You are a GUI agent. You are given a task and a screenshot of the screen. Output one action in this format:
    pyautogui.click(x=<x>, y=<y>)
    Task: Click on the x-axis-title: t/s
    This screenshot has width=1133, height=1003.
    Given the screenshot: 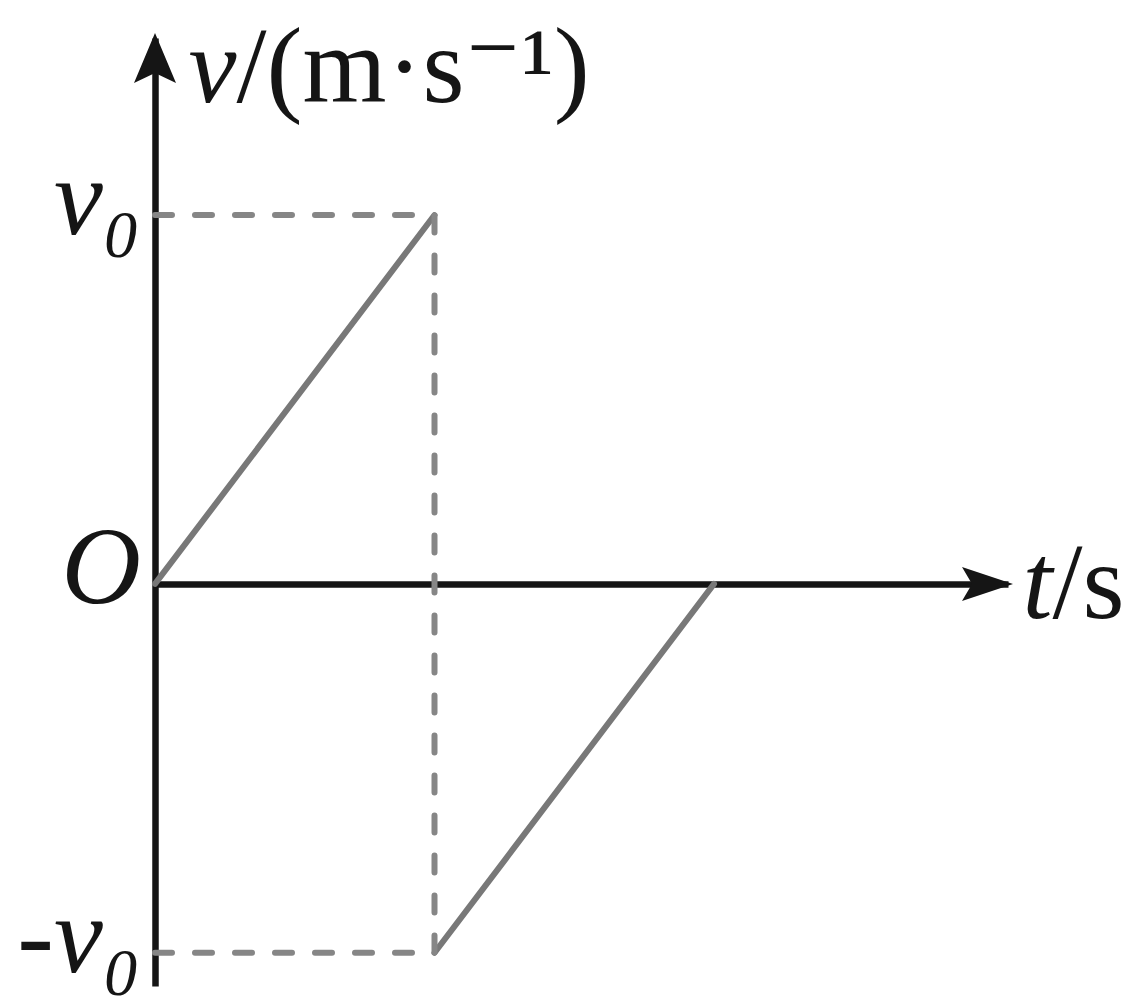 What is the action you would take?
    pyautogui.click(x=1073, y=582)
    